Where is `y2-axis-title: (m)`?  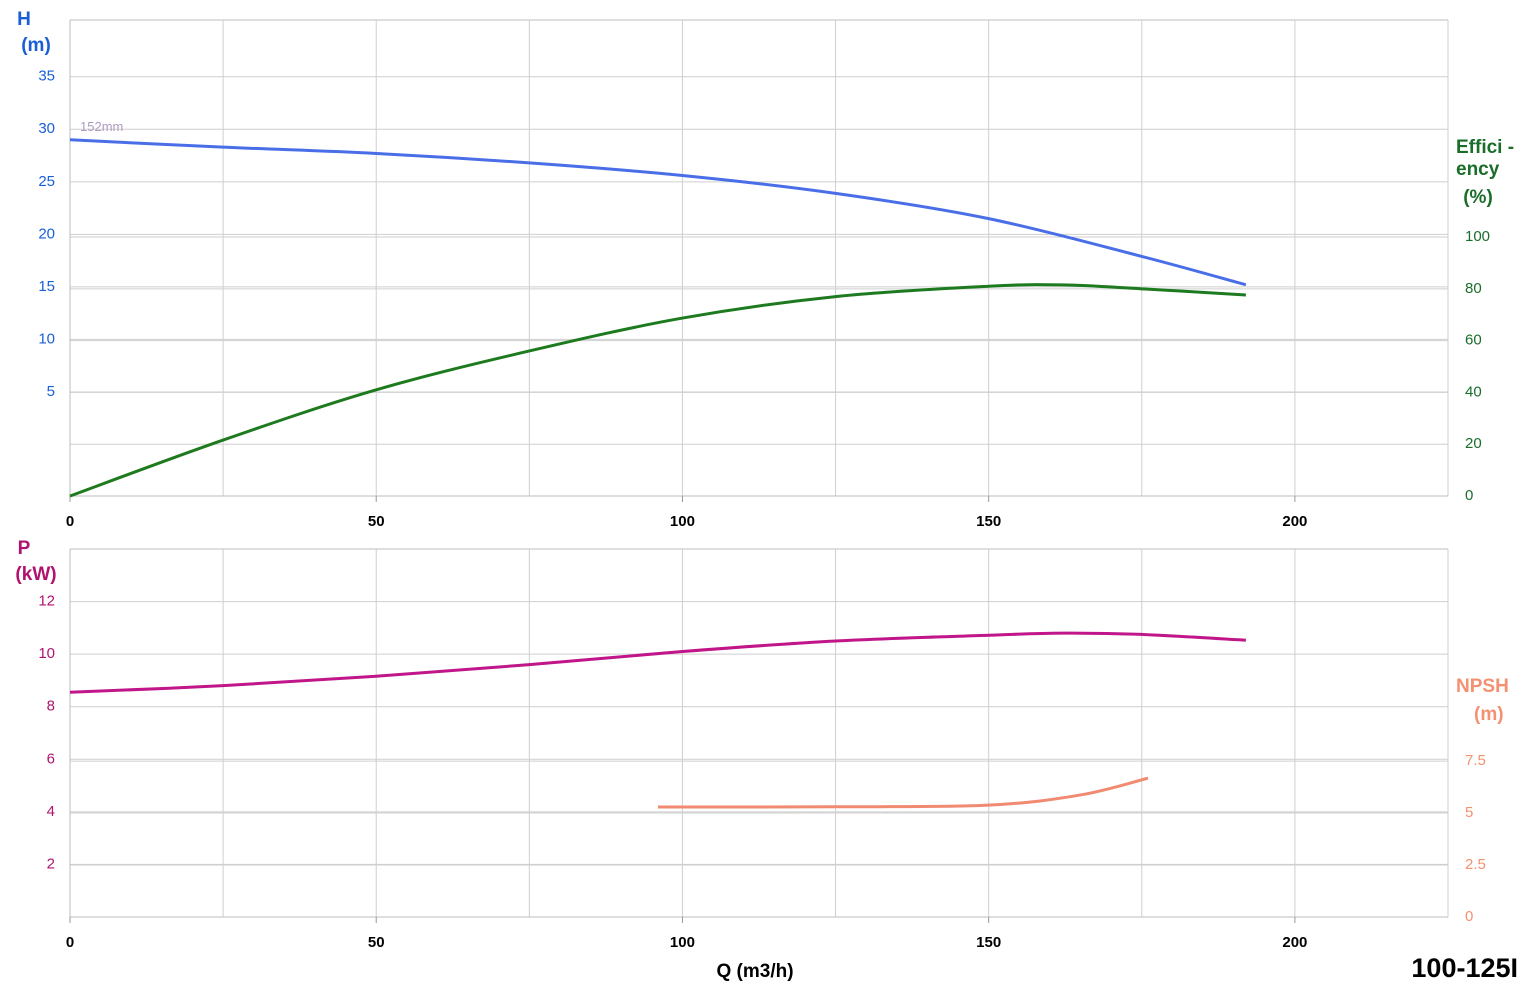
y2-axis-title: (m) is located at coordinates (1489, 714).